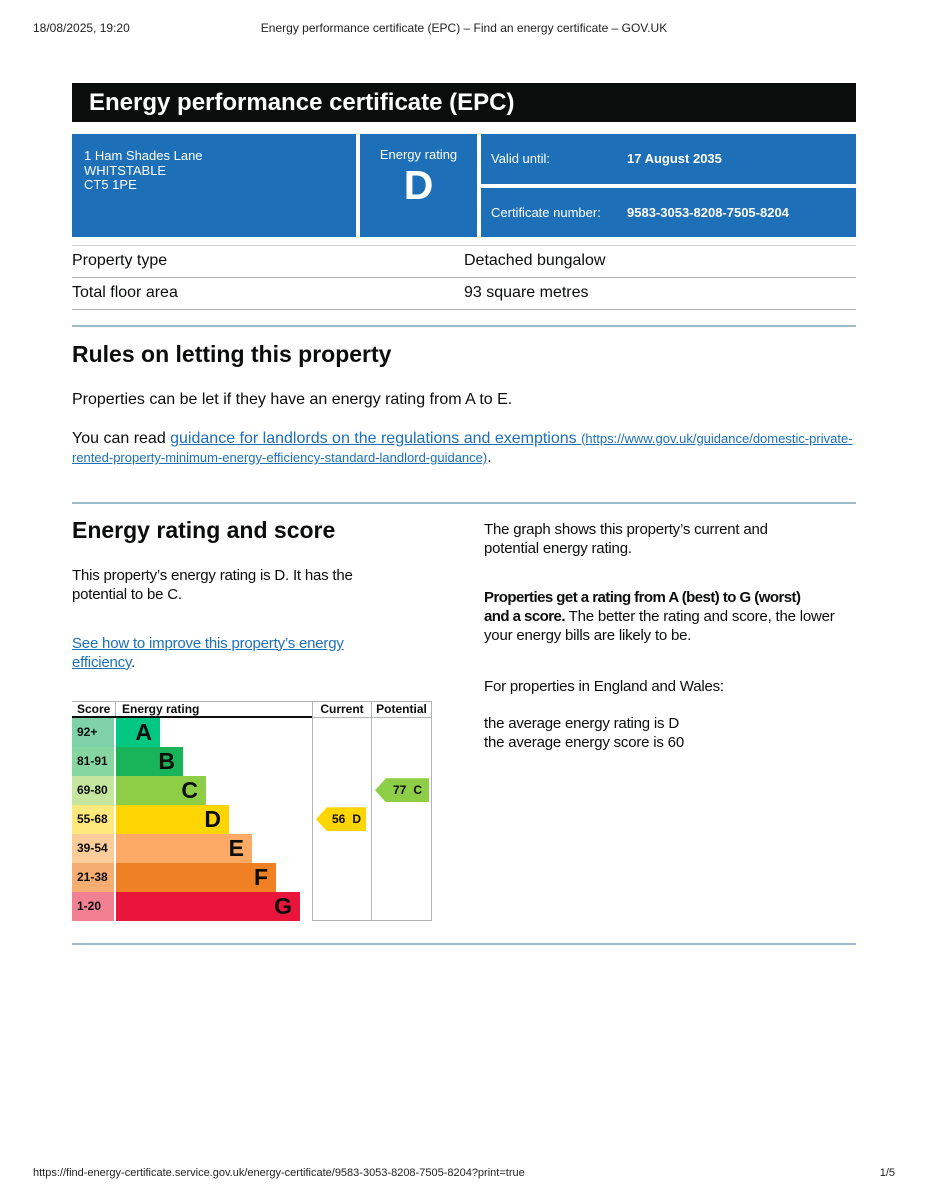 The height and width of the screenshot is (1200, 928). I want to click on potential-rating-arrow: 77 C, so click(402, 790).